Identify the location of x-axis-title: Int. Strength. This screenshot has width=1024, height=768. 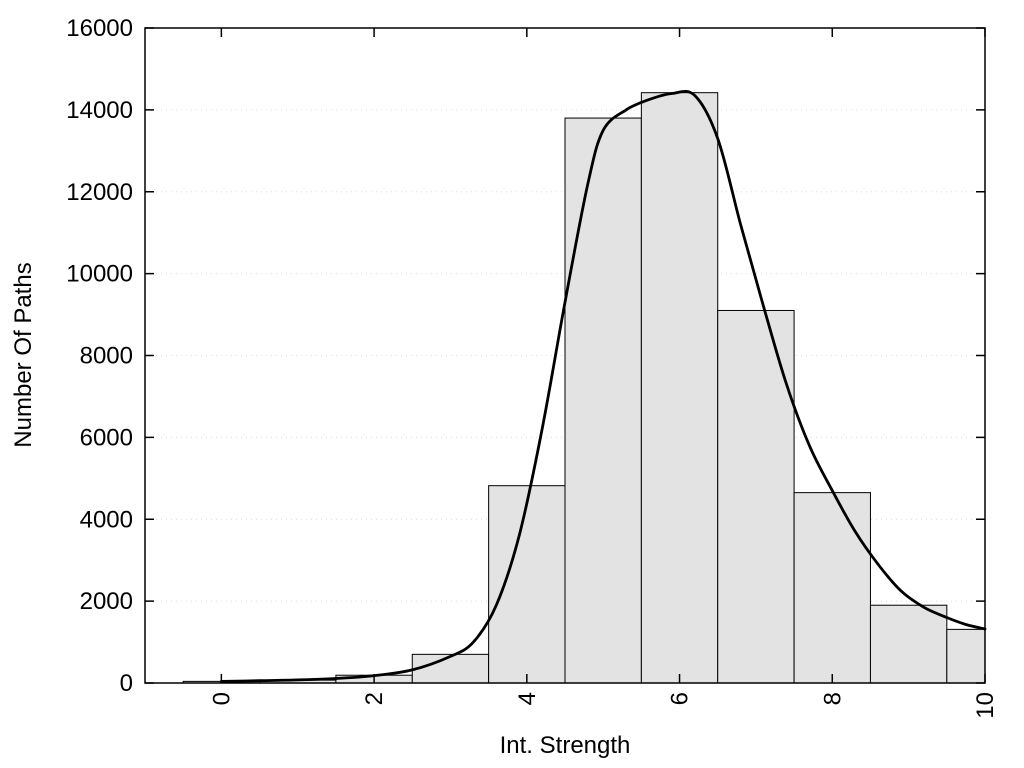
(565, 745).